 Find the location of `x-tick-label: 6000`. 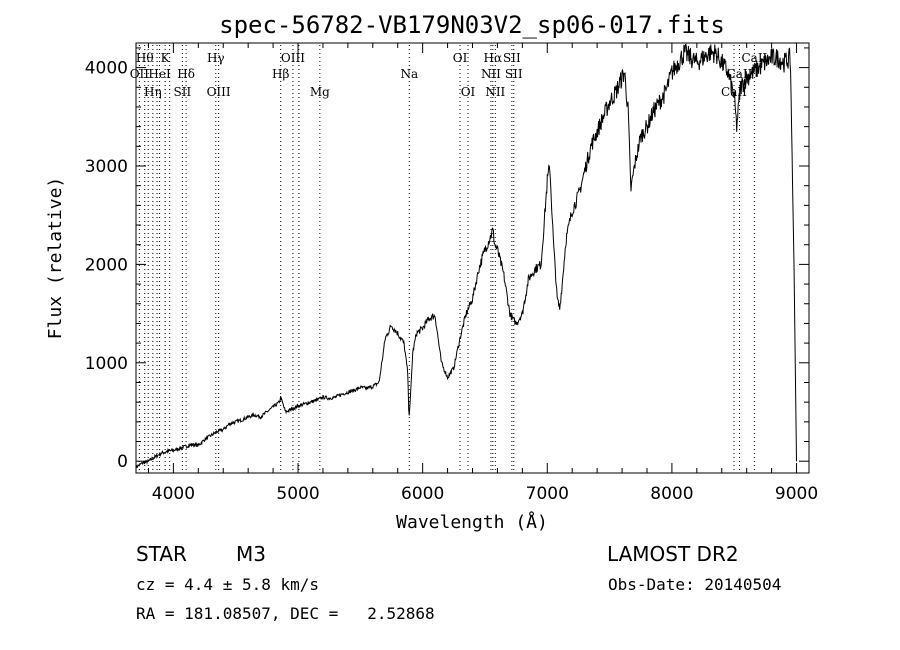

x-tick-label: 6000 is located at coordinates (422, 494).